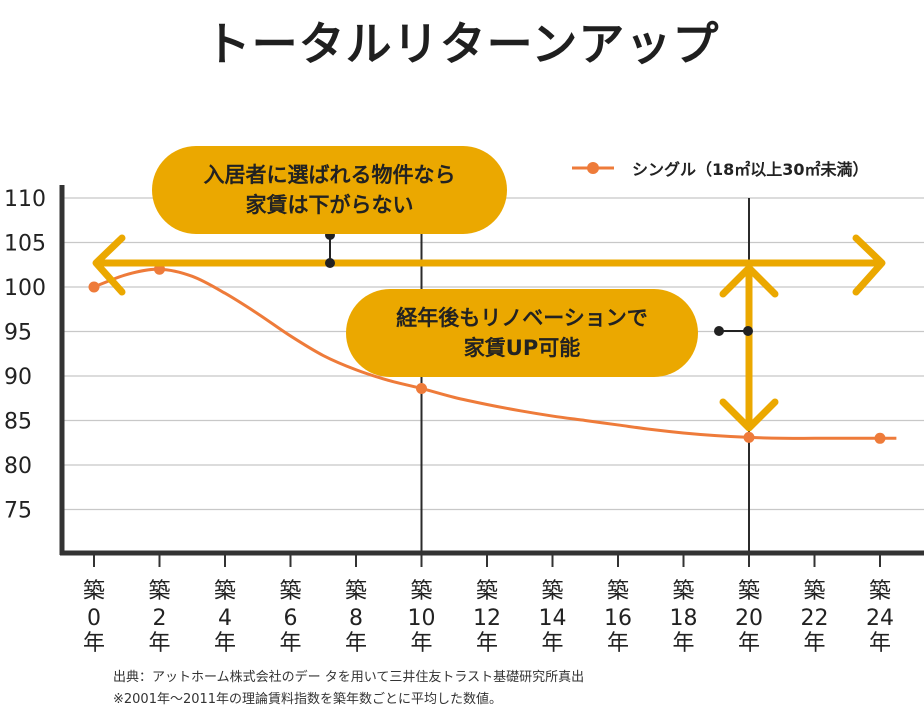 The height and width of the screenshot is (721, 924). Describe the element at coordinates (422, 618) in the screenshot. I see `x-tick-label: 10` at that location.